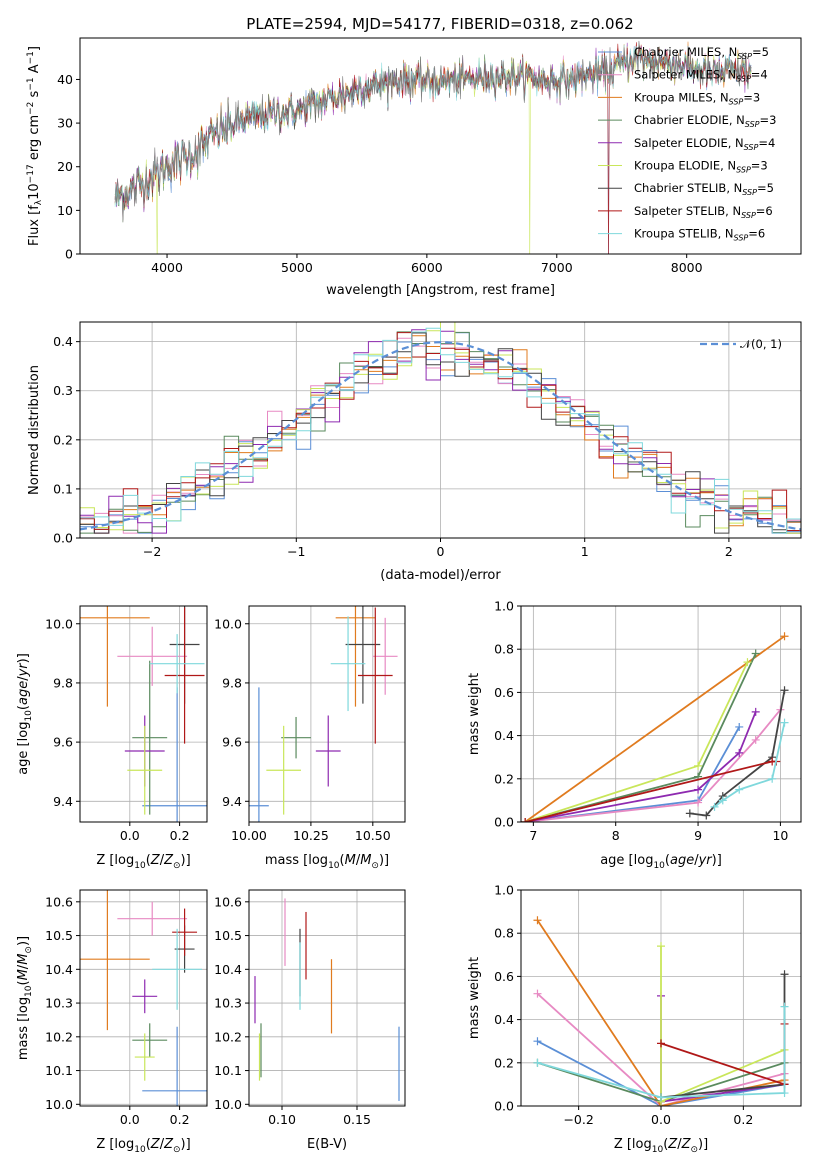 The width and height of the screenshot is (819, 1170). What do you see at coordinates (296, 551) in the screenshot?
I see `residuals-xtick-label: −1` at bounding box center [296, 551].